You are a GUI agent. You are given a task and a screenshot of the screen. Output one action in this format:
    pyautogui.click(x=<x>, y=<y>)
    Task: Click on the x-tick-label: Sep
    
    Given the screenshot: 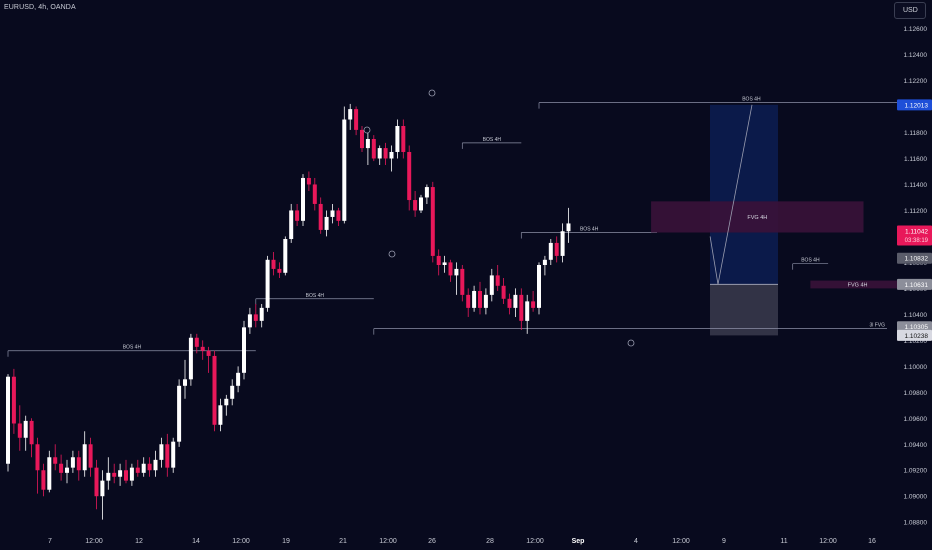 What is the action you would take?
    pyautogui.click(x=578, y=541)
    